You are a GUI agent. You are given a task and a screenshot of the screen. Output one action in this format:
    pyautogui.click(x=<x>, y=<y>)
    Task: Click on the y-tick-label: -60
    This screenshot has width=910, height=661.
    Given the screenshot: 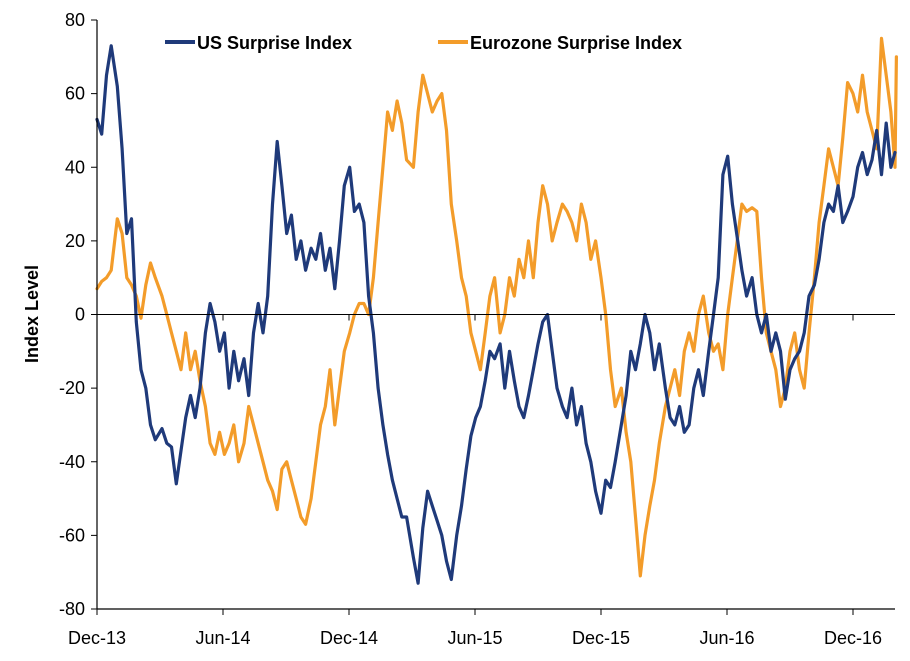 What is the action you would take?
    pyautogui.click(x=72, y=535)
    